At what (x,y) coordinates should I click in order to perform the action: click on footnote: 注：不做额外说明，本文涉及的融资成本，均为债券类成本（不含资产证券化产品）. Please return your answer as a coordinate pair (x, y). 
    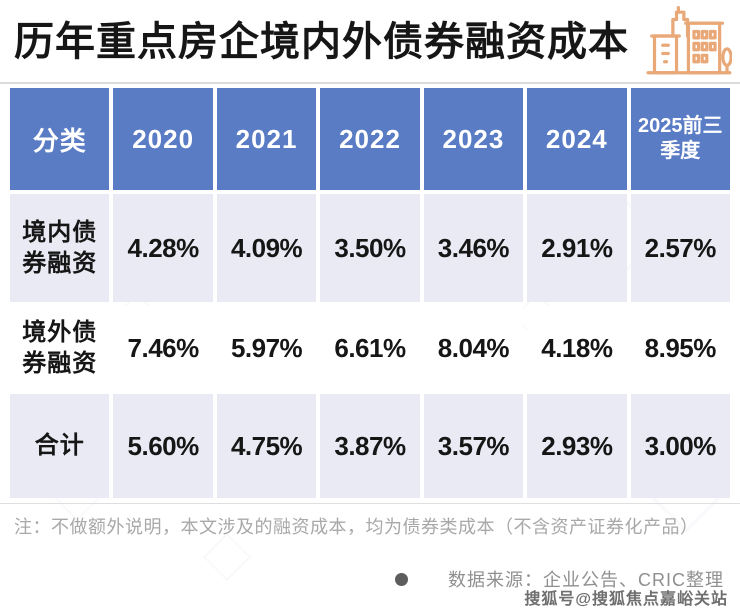
    Looking at the image, I should click on (356, 527).